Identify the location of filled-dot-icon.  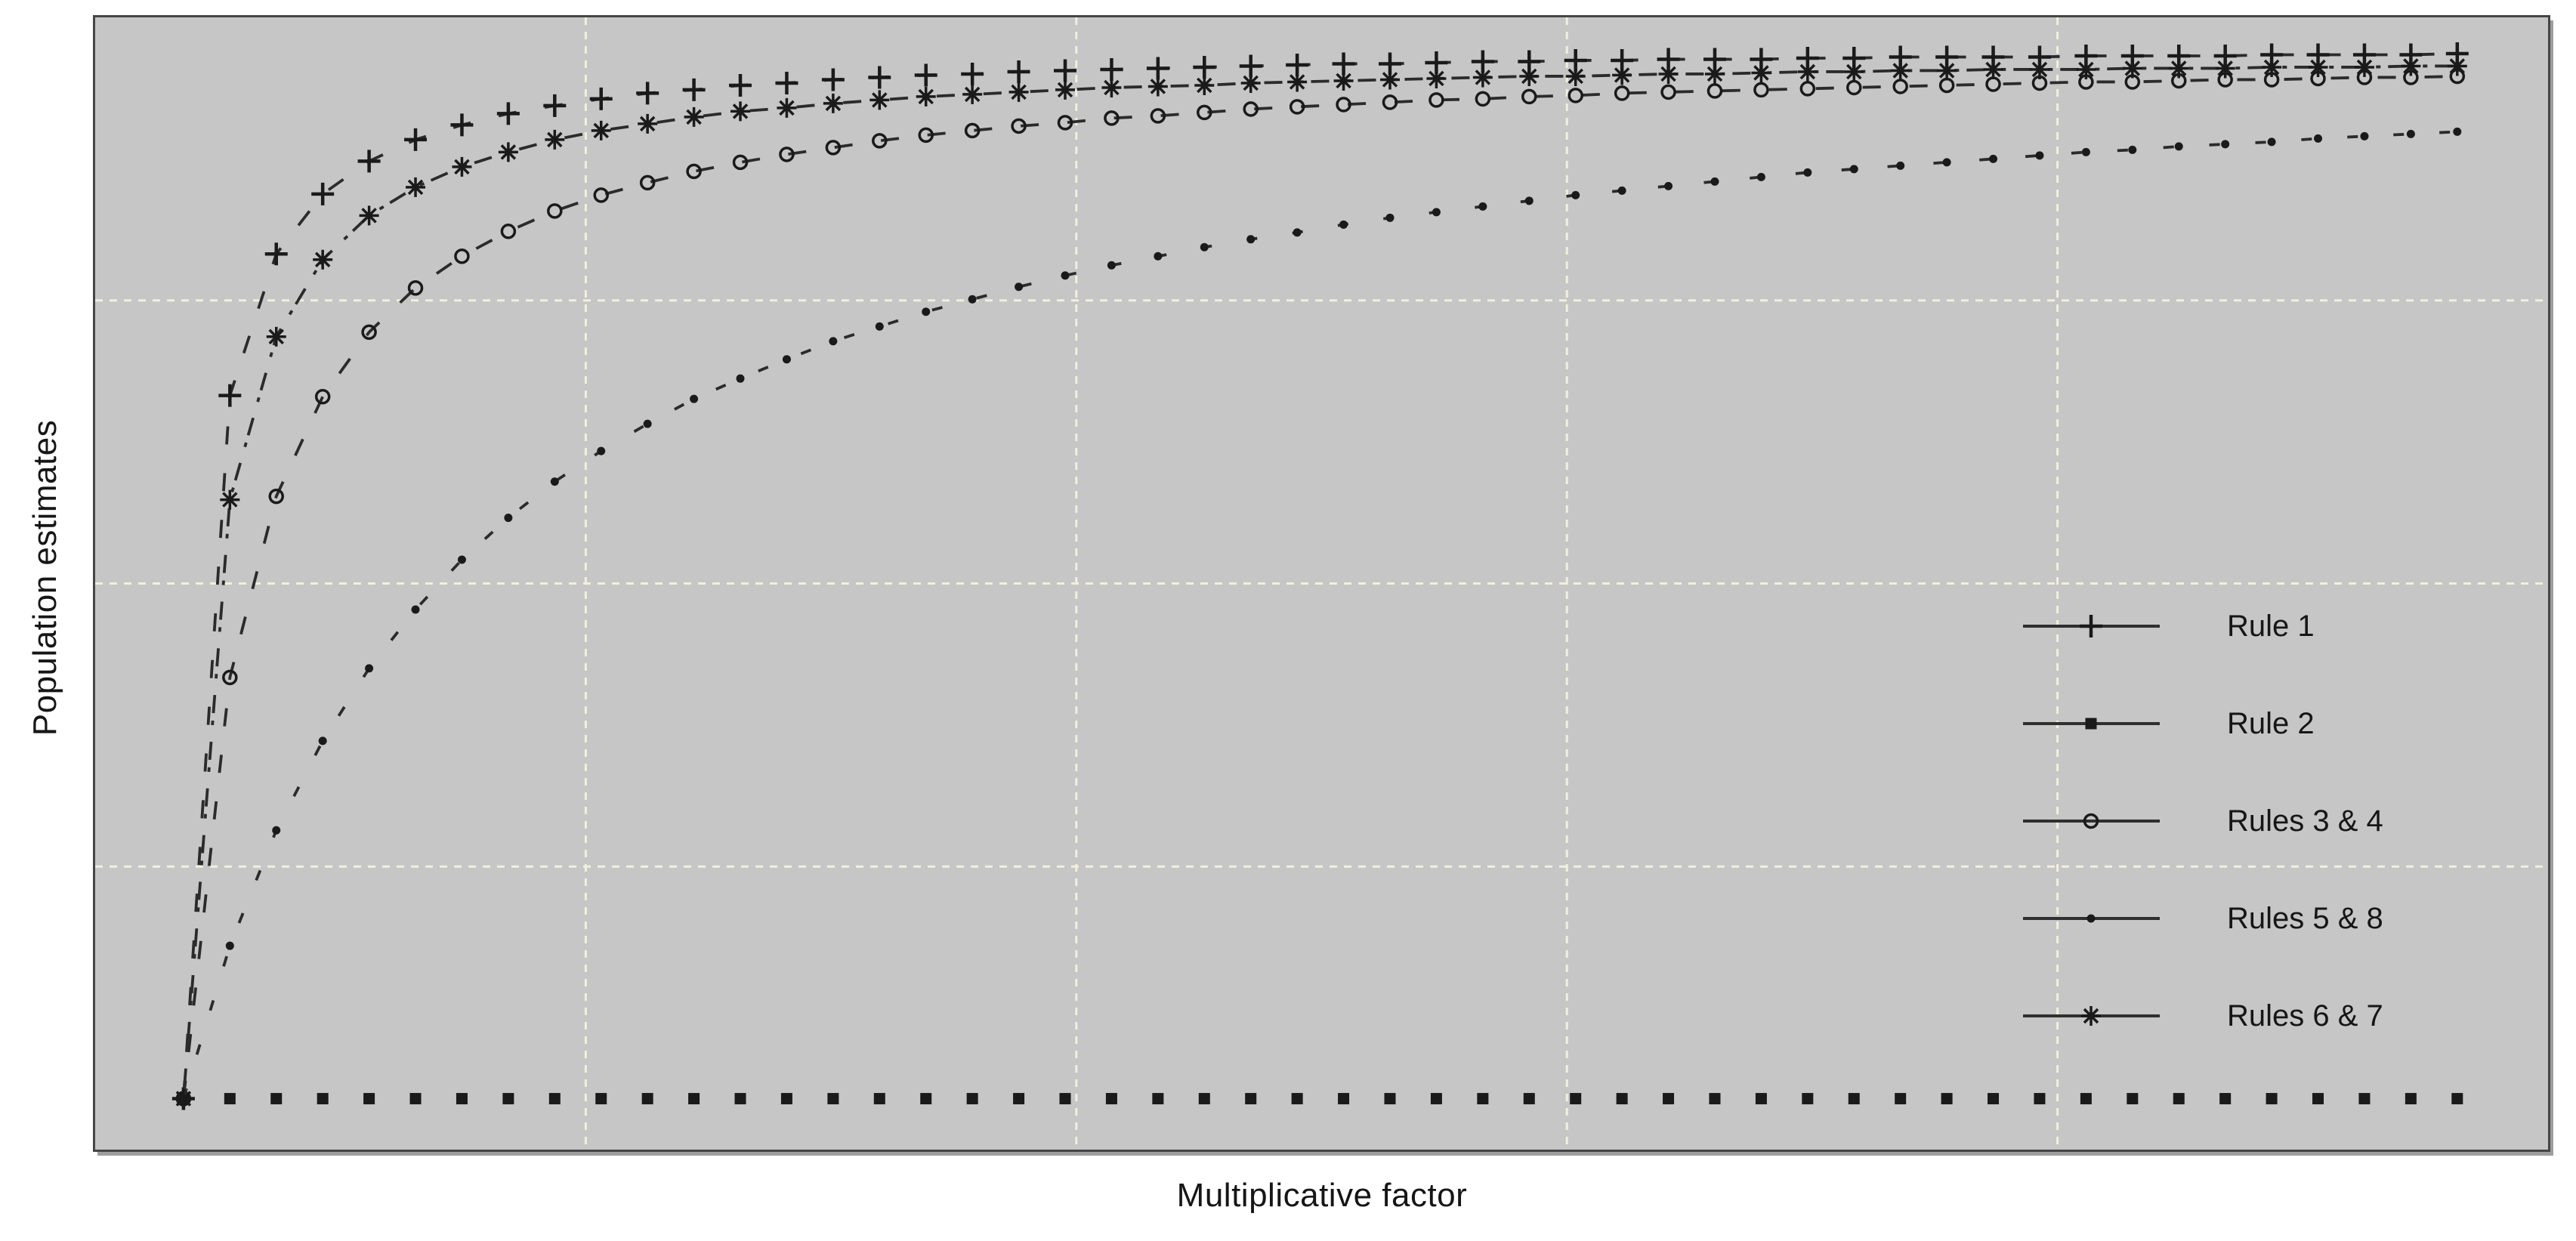
(2091, 918).